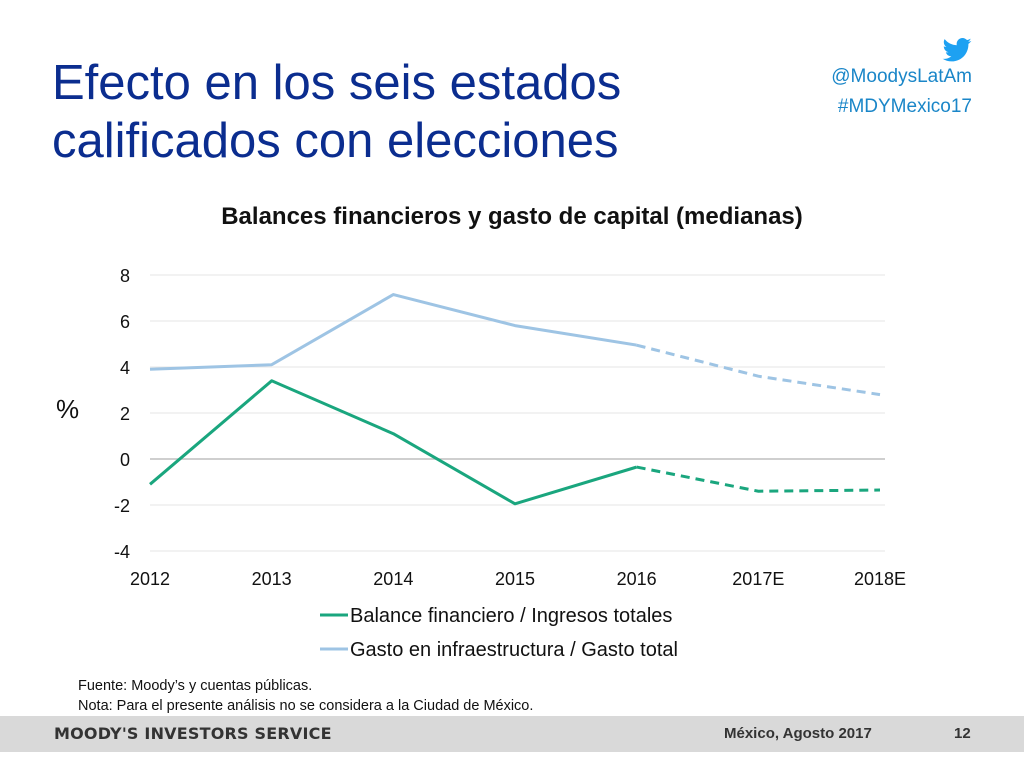  I want to click on y-tick-label: -2, so click(122, 506).